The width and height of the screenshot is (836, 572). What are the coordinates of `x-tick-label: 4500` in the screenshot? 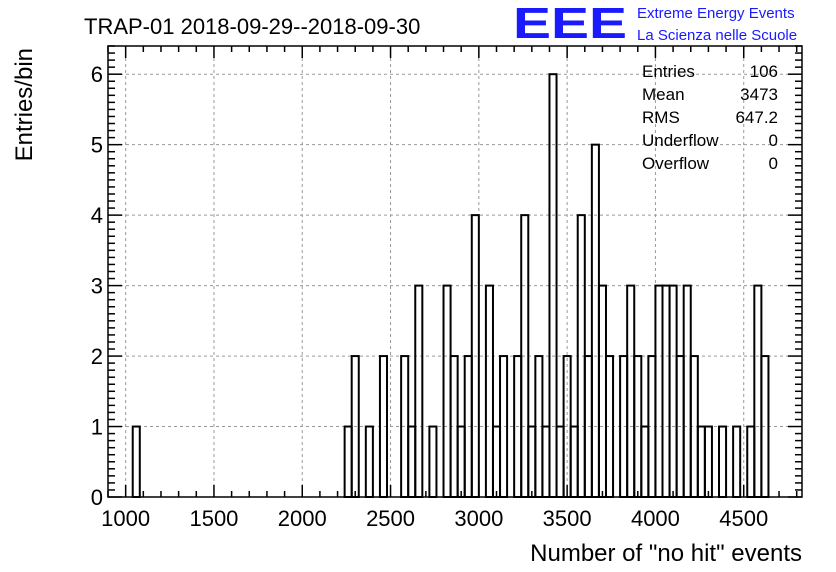 It's located at (743, 518).